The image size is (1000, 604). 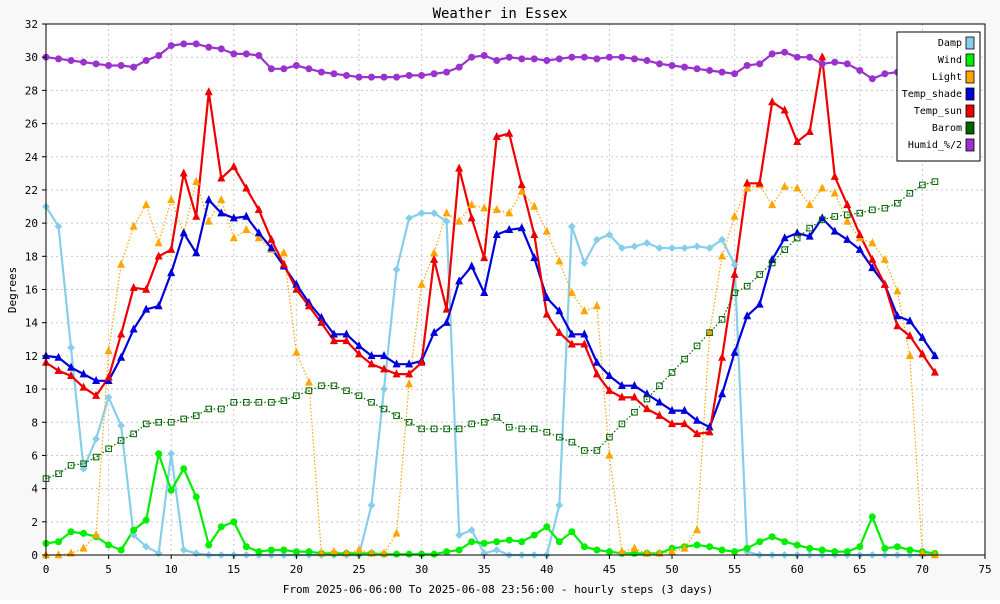 I want to click on x-tick-label: 25, so click(x=358, y=569).